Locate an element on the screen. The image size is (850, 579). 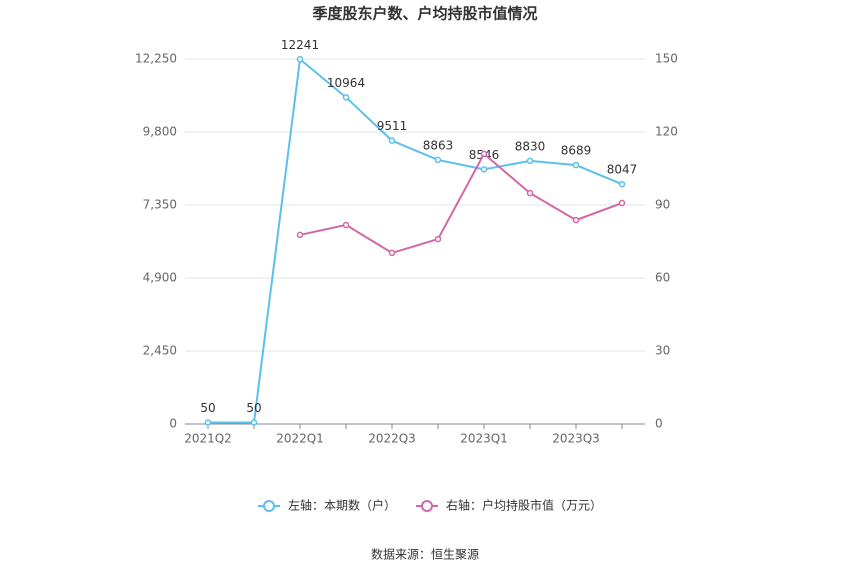
y2-tick-label: 120 is located at coordinates (666, 132).